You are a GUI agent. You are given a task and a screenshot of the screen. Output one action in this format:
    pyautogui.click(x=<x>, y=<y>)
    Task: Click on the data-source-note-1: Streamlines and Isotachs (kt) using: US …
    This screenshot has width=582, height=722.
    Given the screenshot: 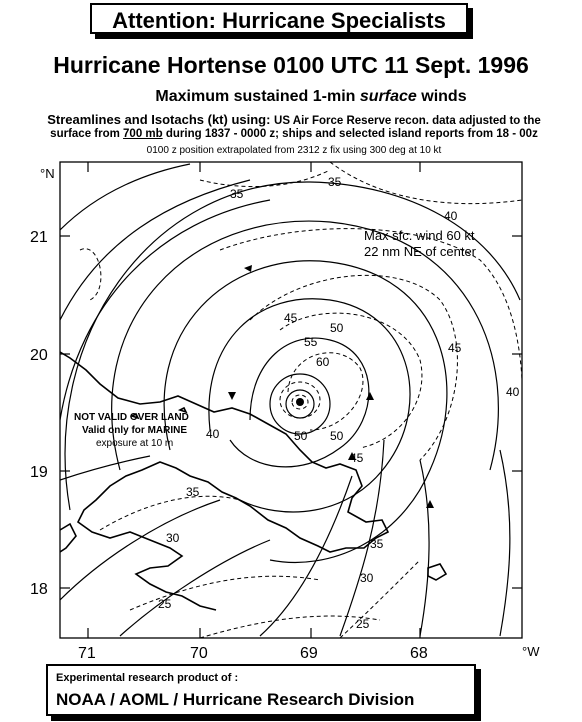 What is the action you would take?
    pyautogui.click(x=294, y=119)
    